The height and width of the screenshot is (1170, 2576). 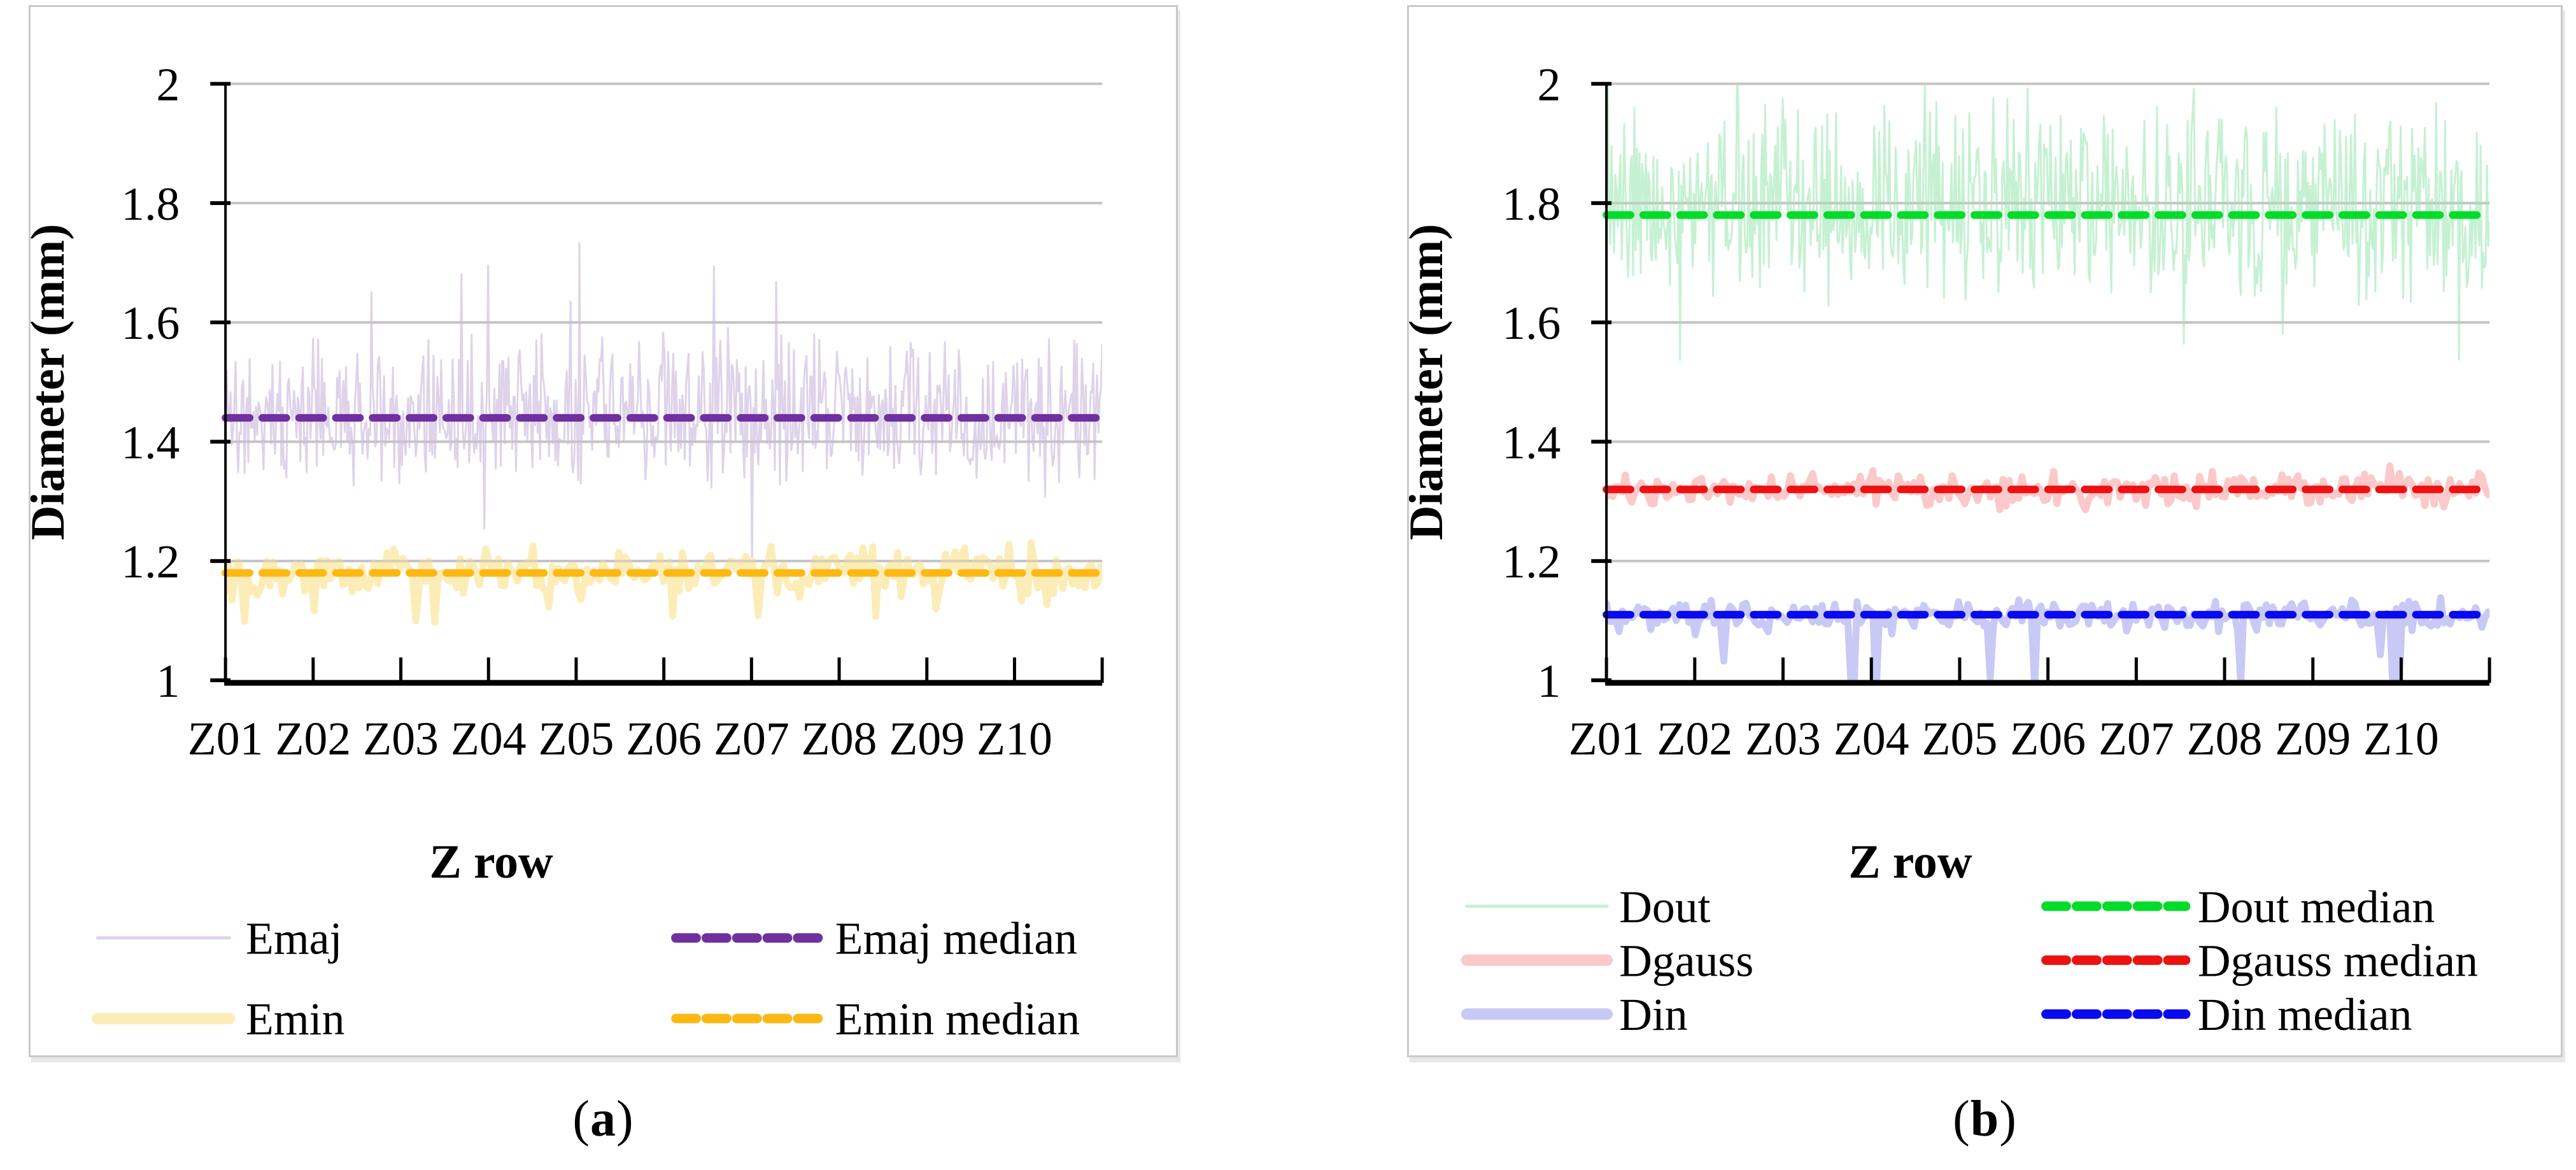 What do you see at coordinates (956, 938) in the screenshot?
I see `legend-label-emaj-median: Emaj median` at bounding box center [956, 938].